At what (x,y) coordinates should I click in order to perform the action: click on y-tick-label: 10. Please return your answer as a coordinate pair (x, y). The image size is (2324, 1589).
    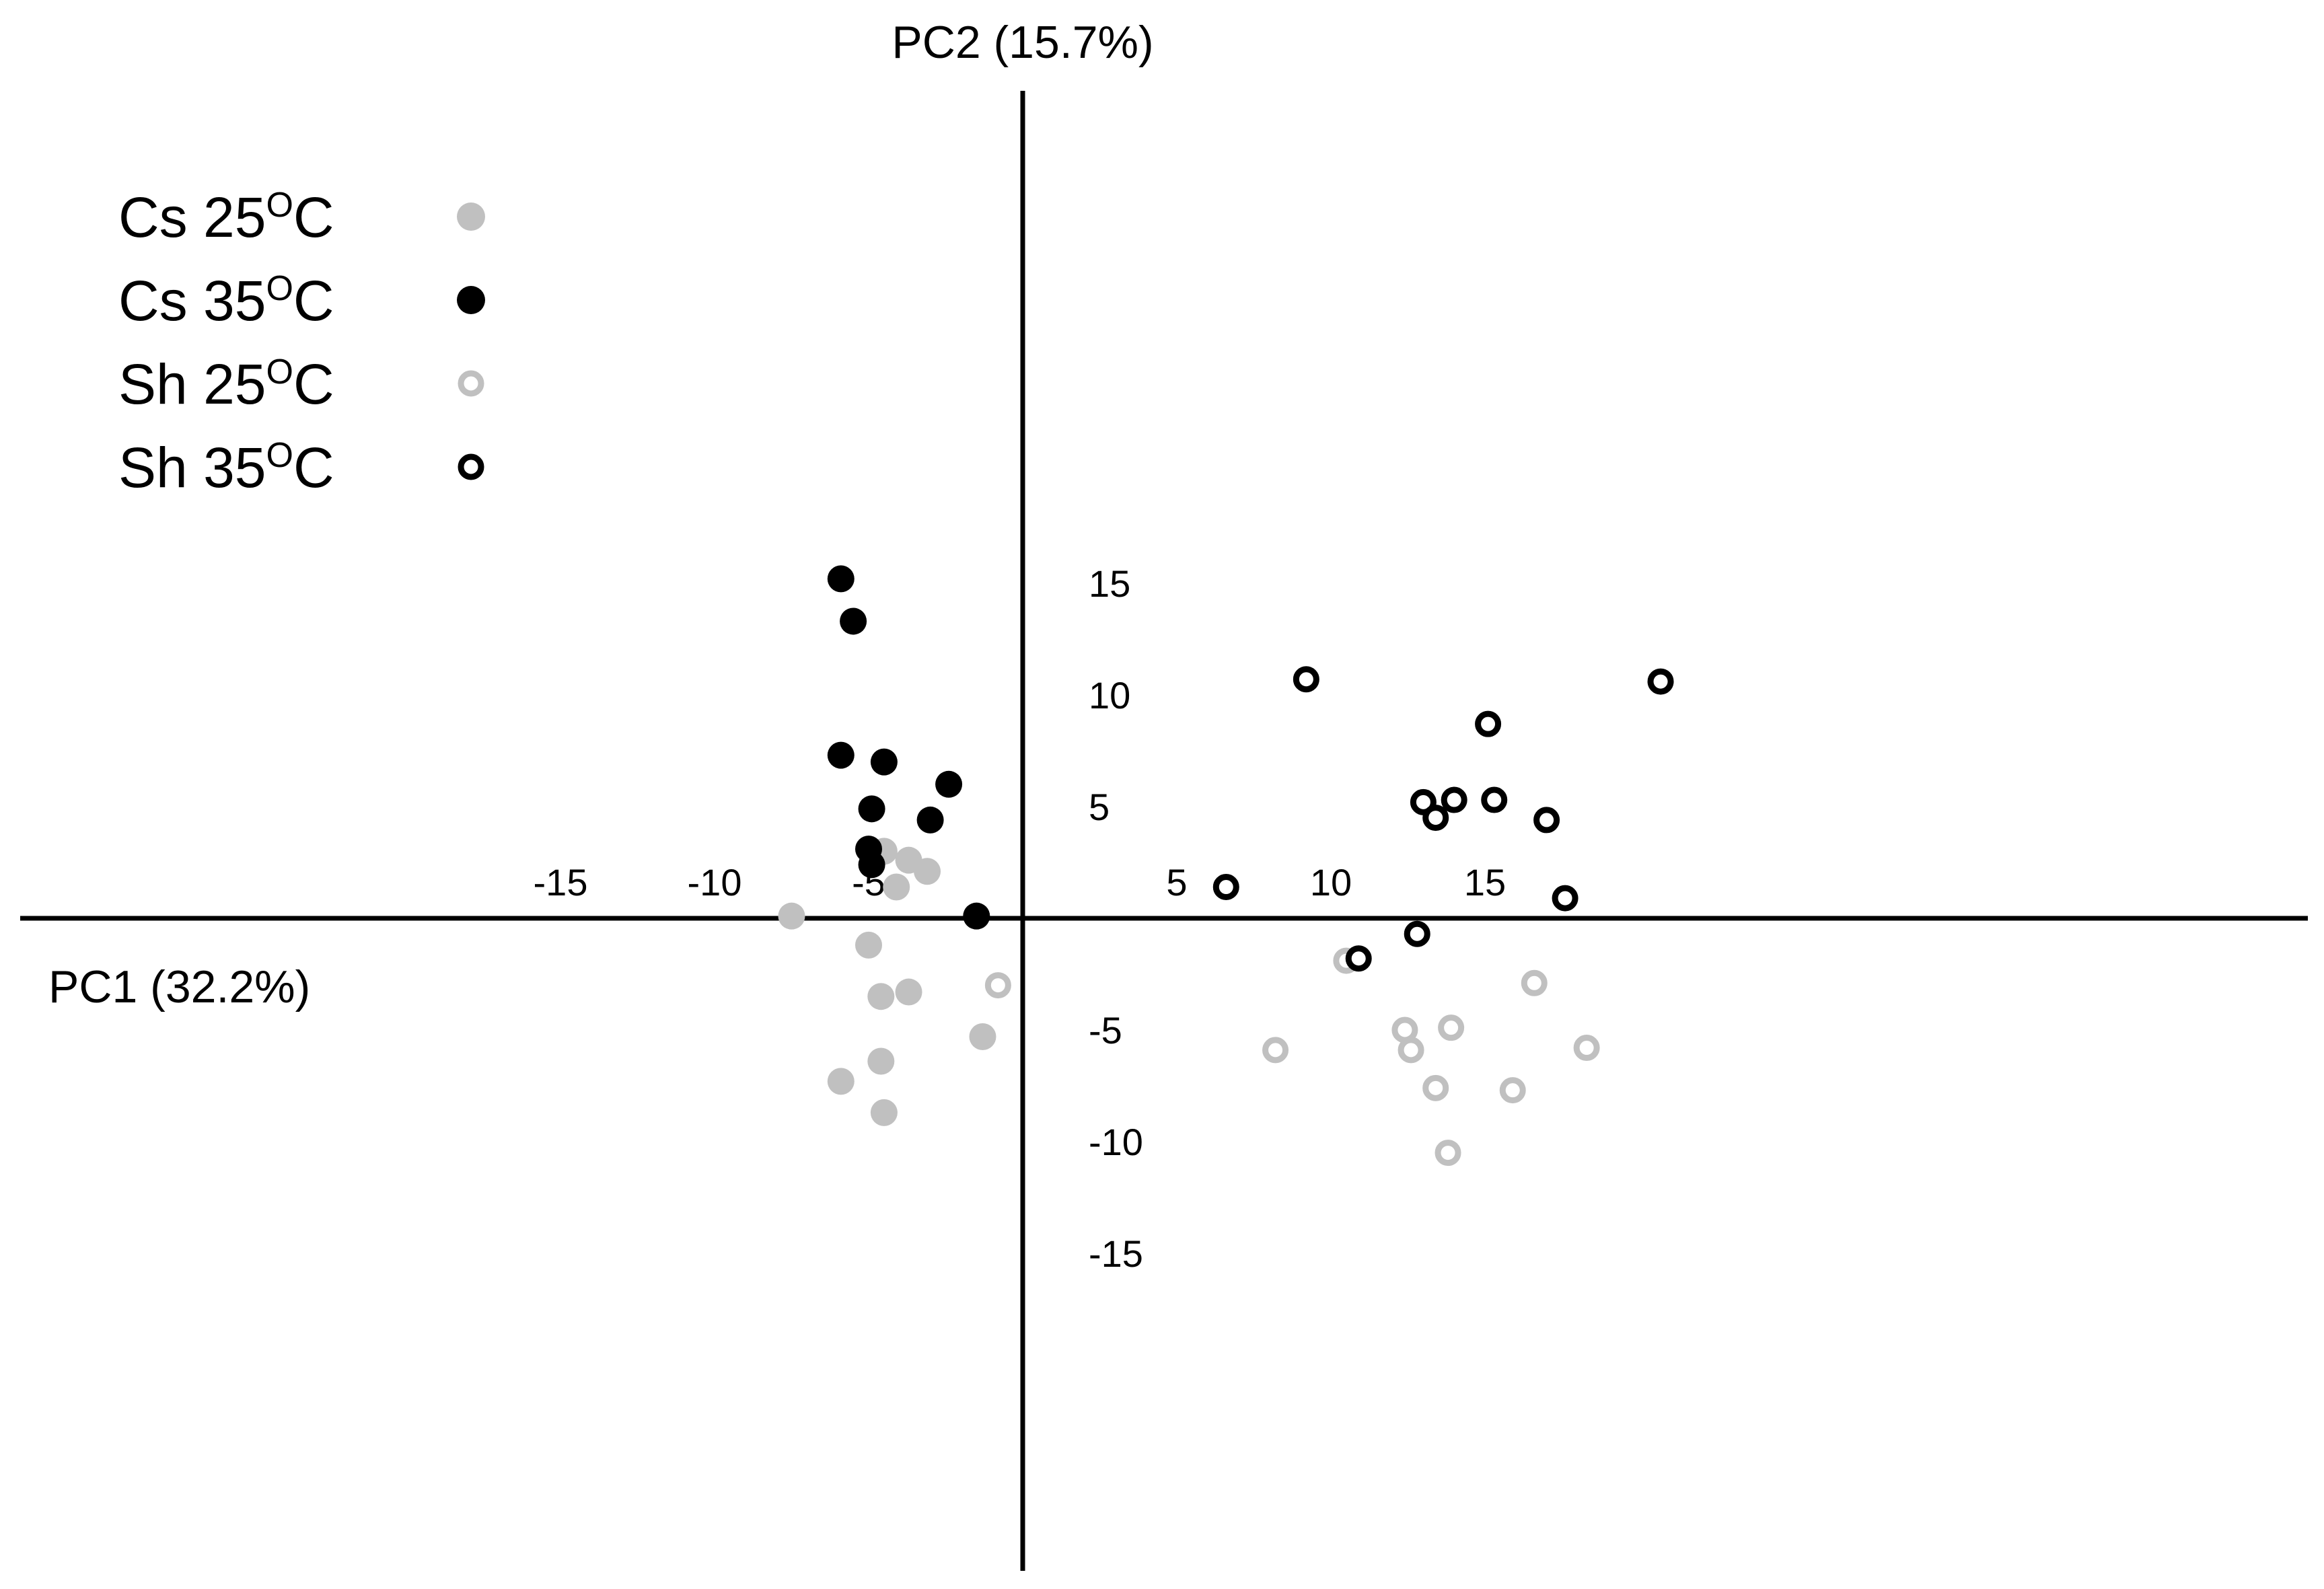
    Looking at the image, I should click on (1109, 695).